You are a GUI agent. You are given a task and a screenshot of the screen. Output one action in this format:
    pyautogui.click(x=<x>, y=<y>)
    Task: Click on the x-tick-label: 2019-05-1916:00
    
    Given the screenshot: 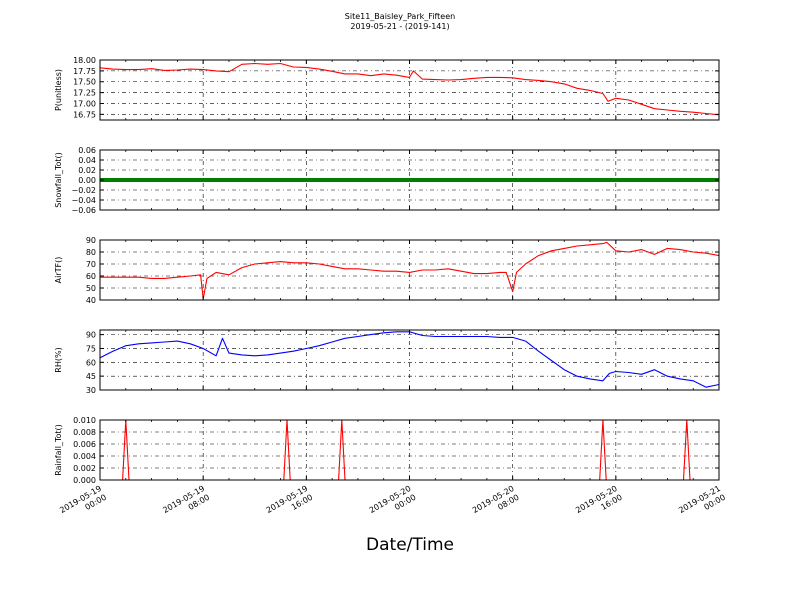 What is the action you would take?
    pyautogui.click(x=290, y=504)
    